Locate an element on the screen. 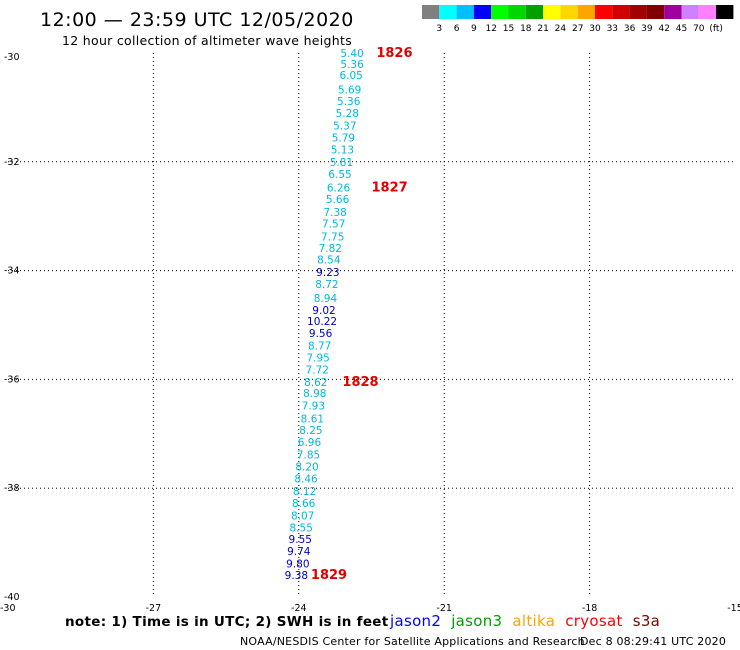 The image size is (740, 650). wave-height-value: 9.55 is located at coordinates (300, 540).